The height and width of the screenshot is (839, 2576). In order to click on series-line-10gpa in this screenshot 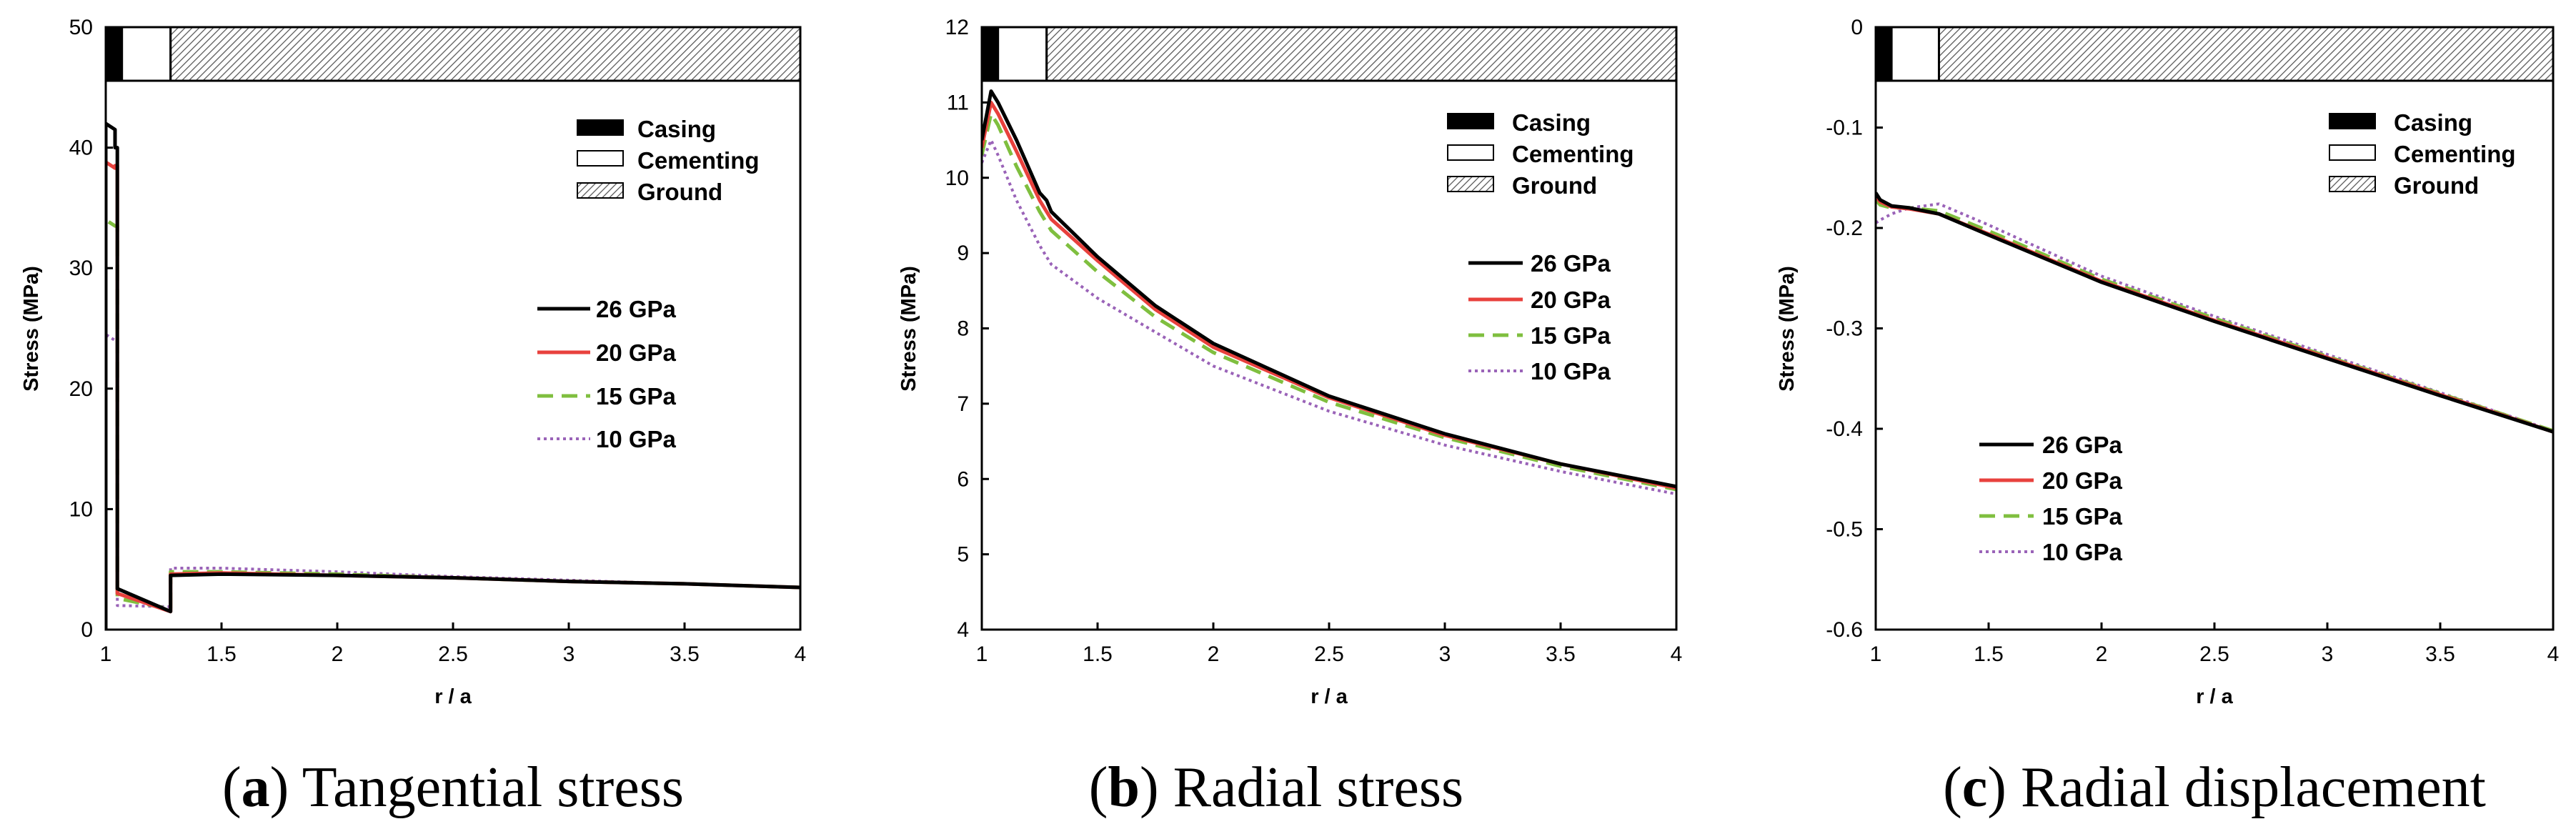, I will do `click(1329, 317)`.